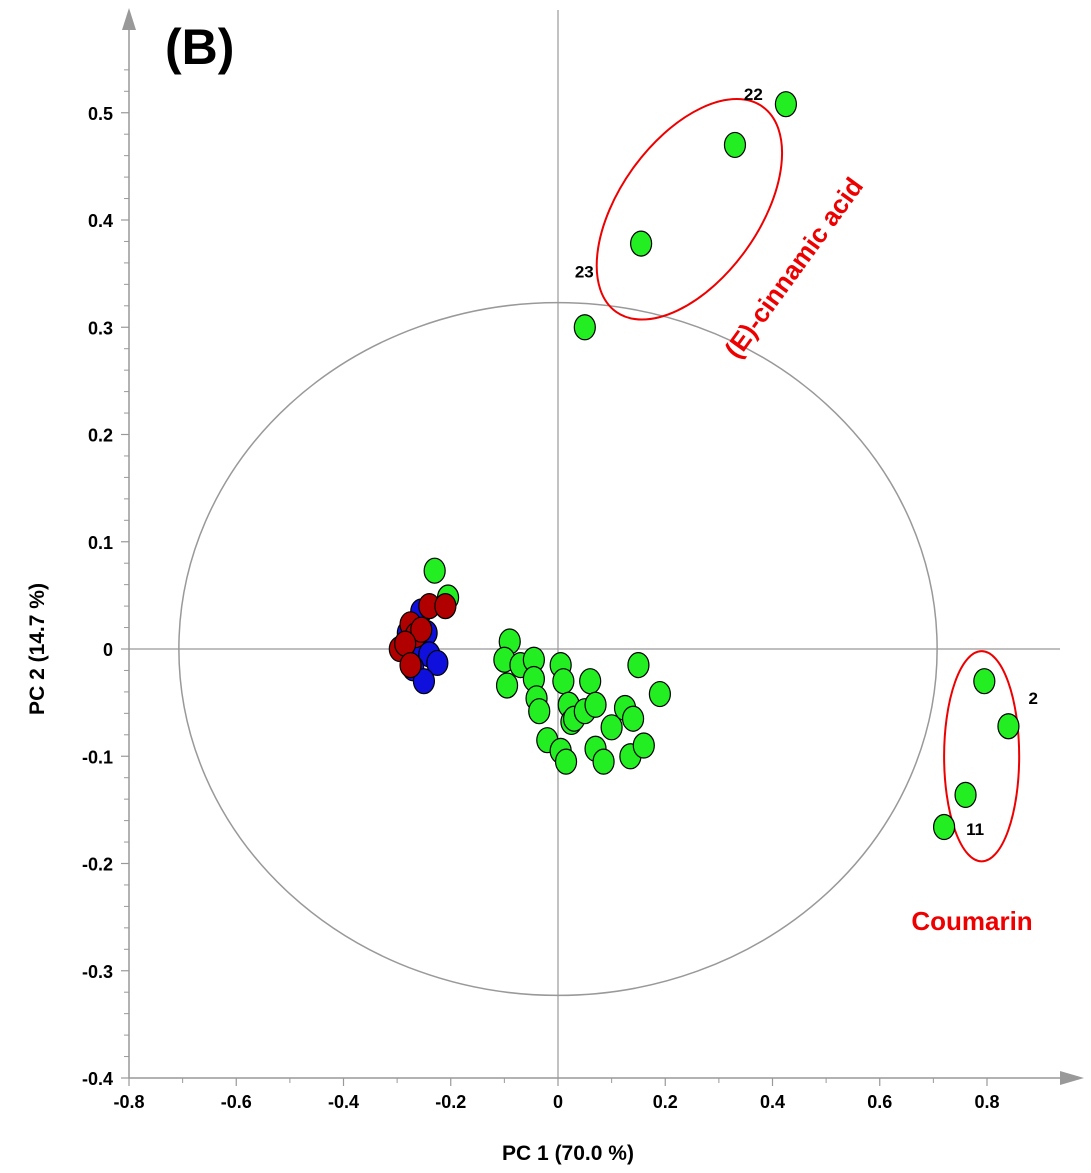 This screenshot has height=1173, width=1091. What do you see at coordinates (772, 1102) in the screenshot?
I see `x-tick-label: 0.4` at bounding box center [772, 1102].